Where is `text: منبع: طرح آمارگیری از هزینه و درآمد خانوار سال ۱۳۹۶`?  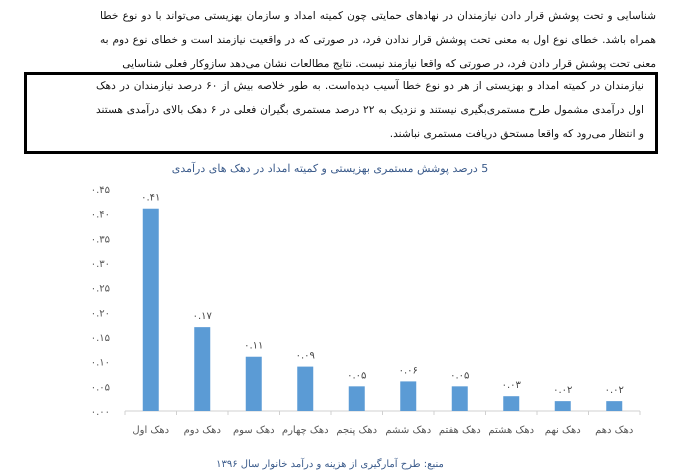
text: منبع: طرح آمارگیری از هزینه و درآمد خانوار سال ۱۳۹۶ is located at coordinates (330, 463).